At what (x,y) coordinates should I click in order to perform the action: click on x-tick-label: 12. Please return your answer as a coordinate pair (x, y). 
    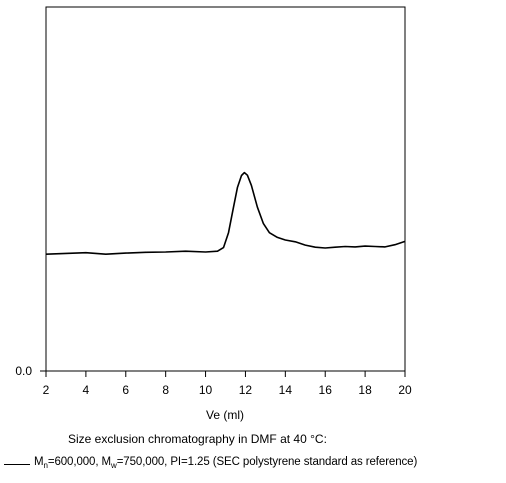
    Looking at the image, I should click on (246, 390).